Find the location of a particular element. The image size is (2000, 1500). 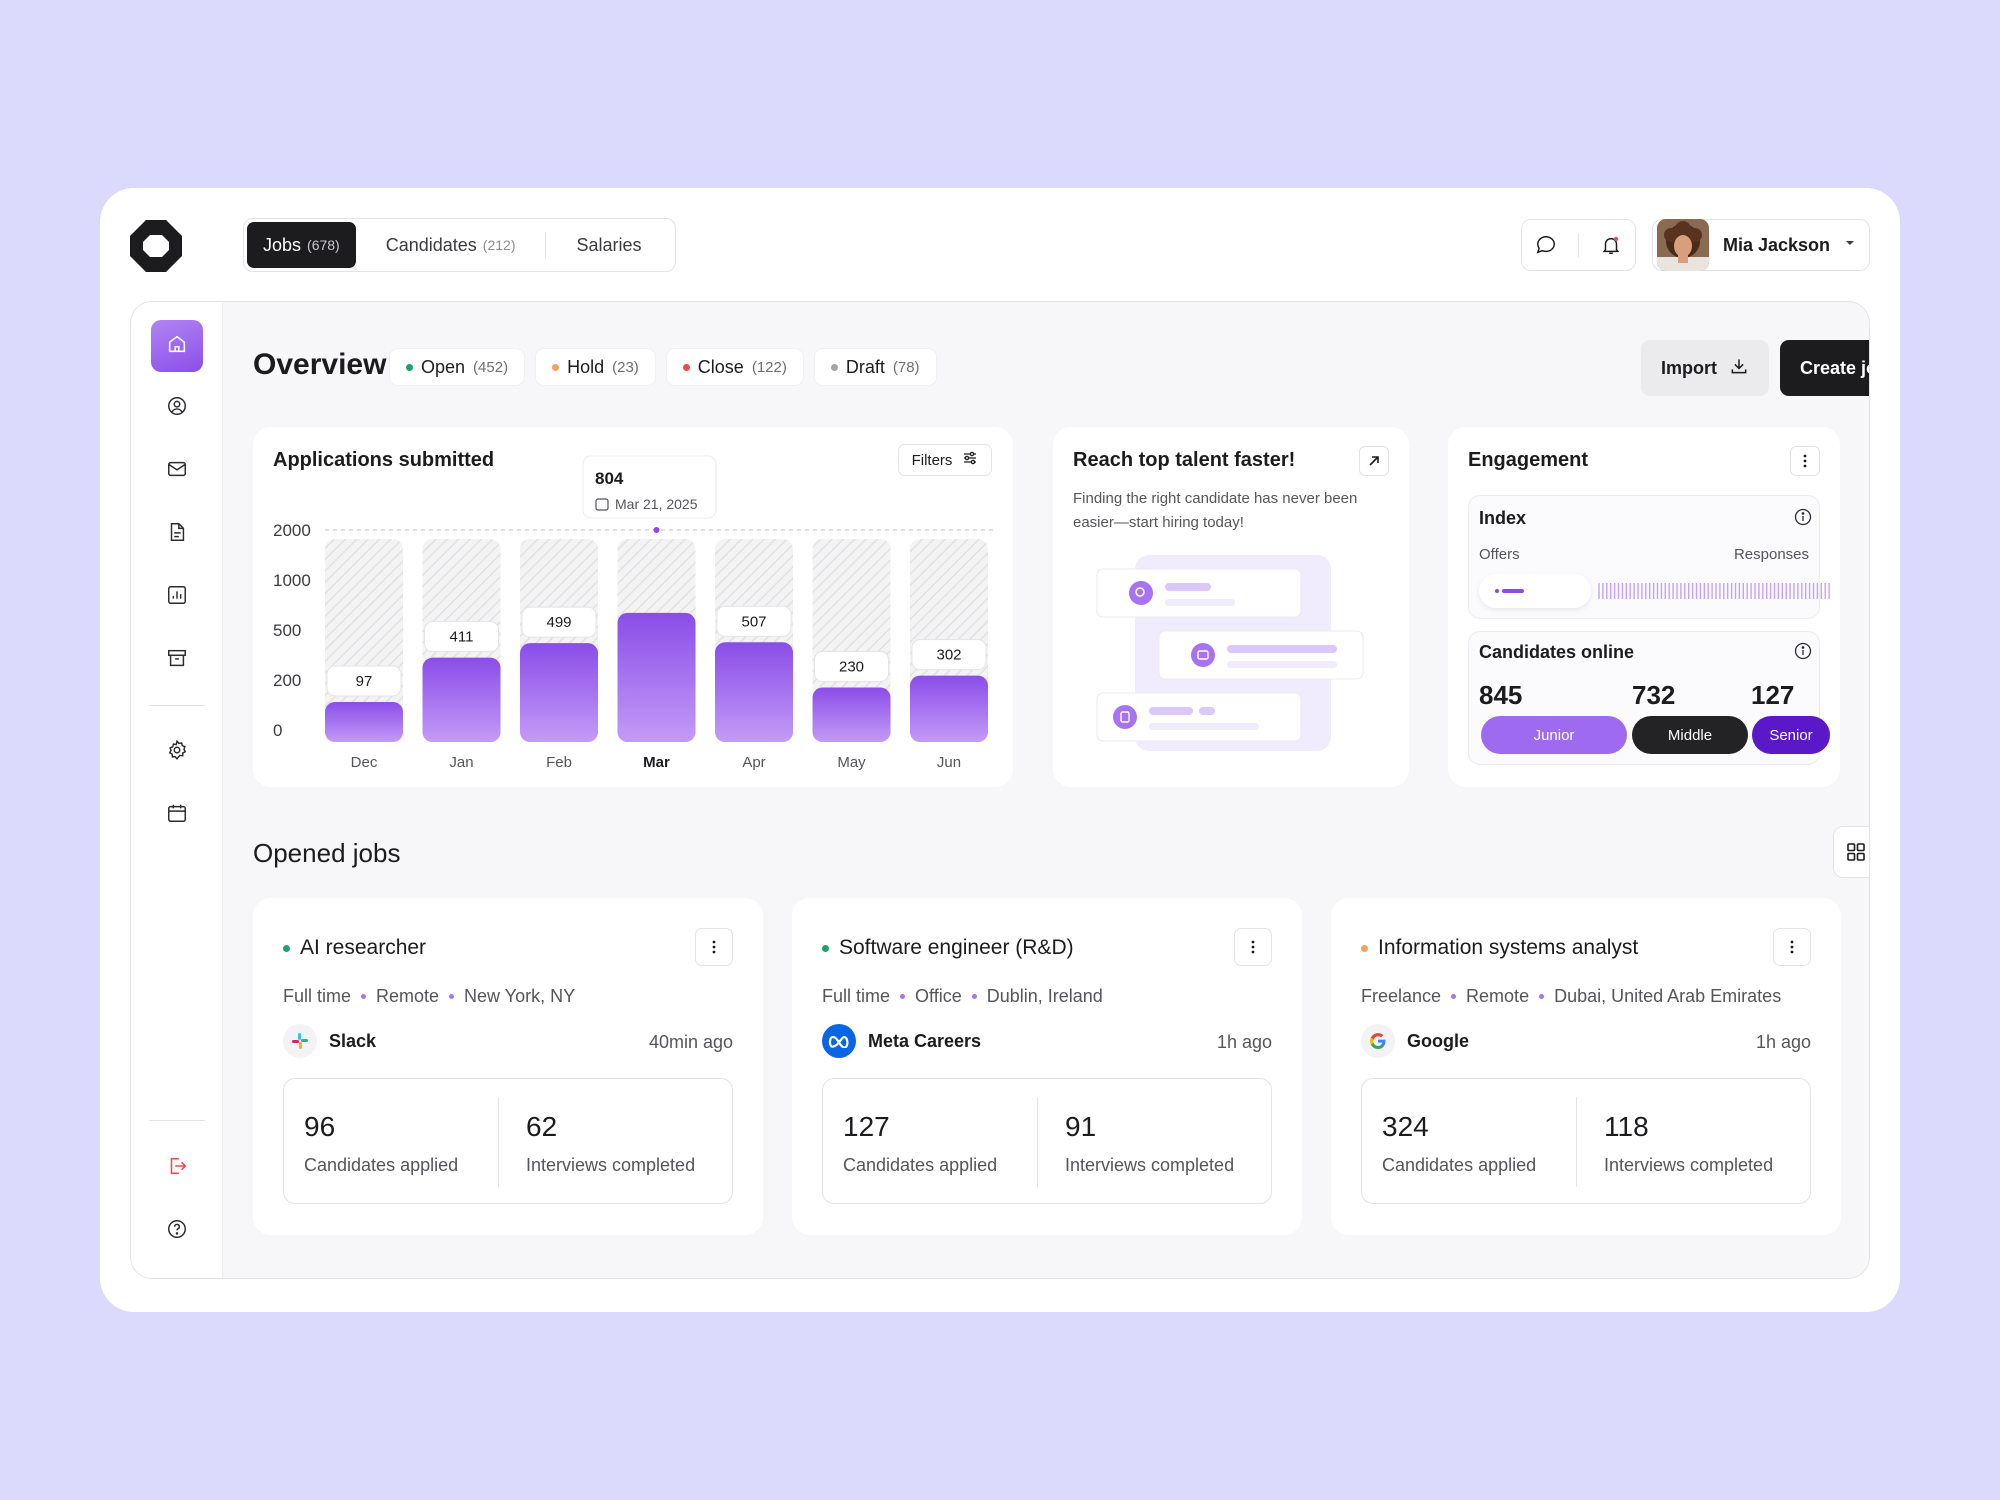

filters-button: Filters is located at coordinates (945, 460).